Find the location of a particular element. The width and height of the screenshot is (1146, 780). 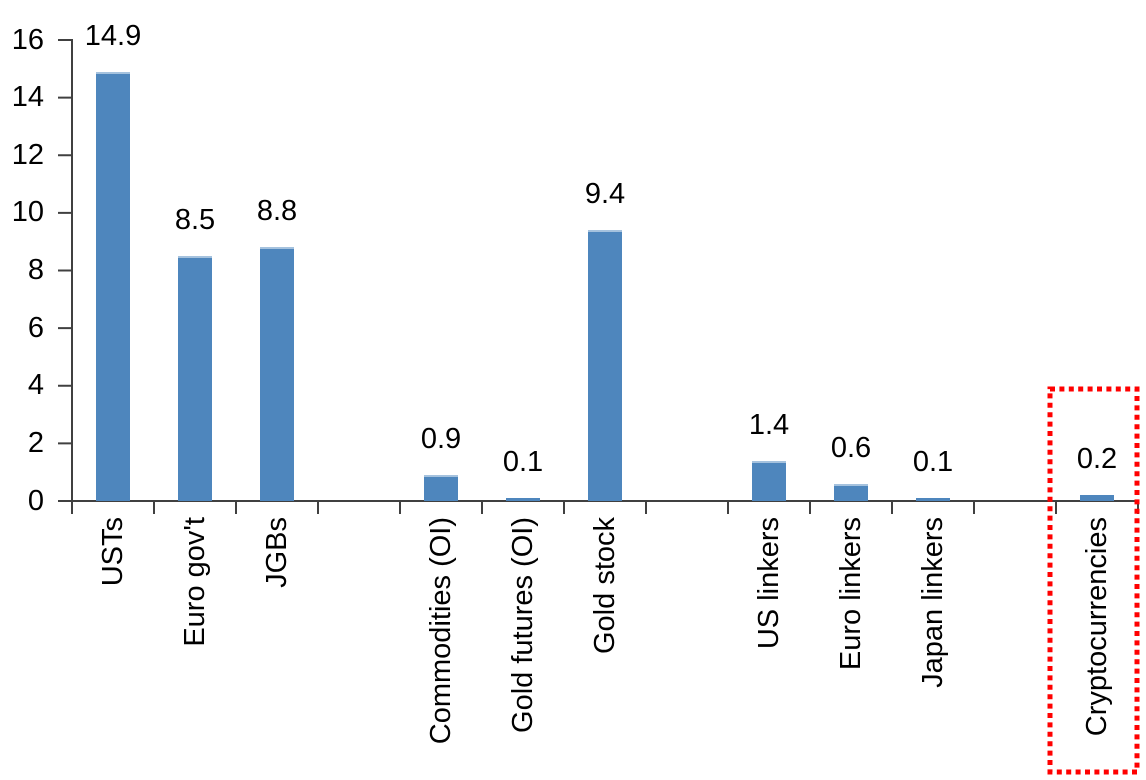

highlight-box is located at coordinates (1093, 580).